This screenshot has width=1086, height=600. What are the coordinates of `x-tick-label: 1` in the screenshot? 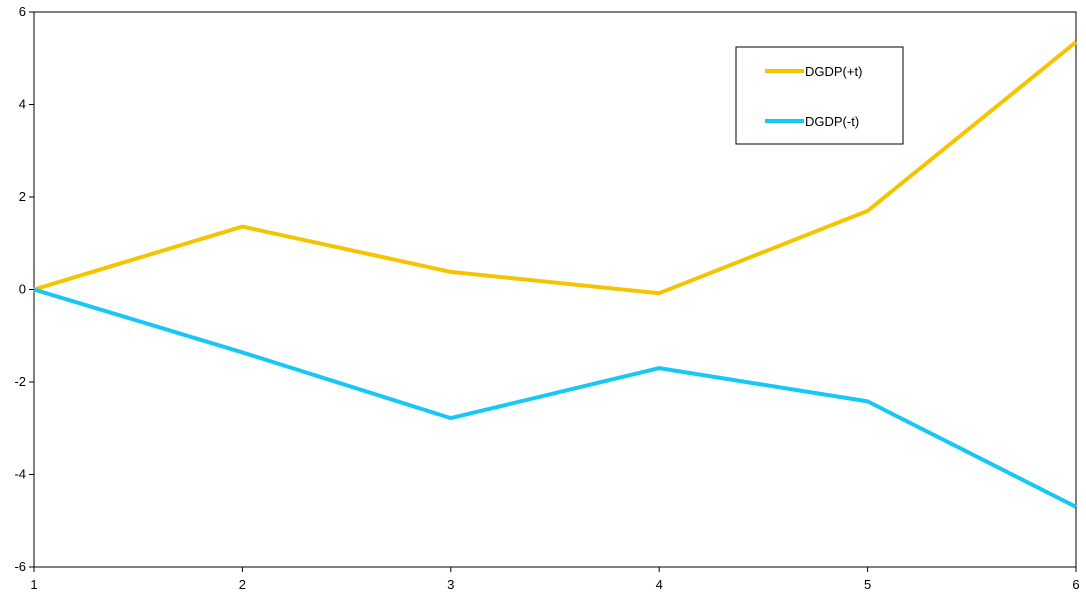 It's located at (33, 584).